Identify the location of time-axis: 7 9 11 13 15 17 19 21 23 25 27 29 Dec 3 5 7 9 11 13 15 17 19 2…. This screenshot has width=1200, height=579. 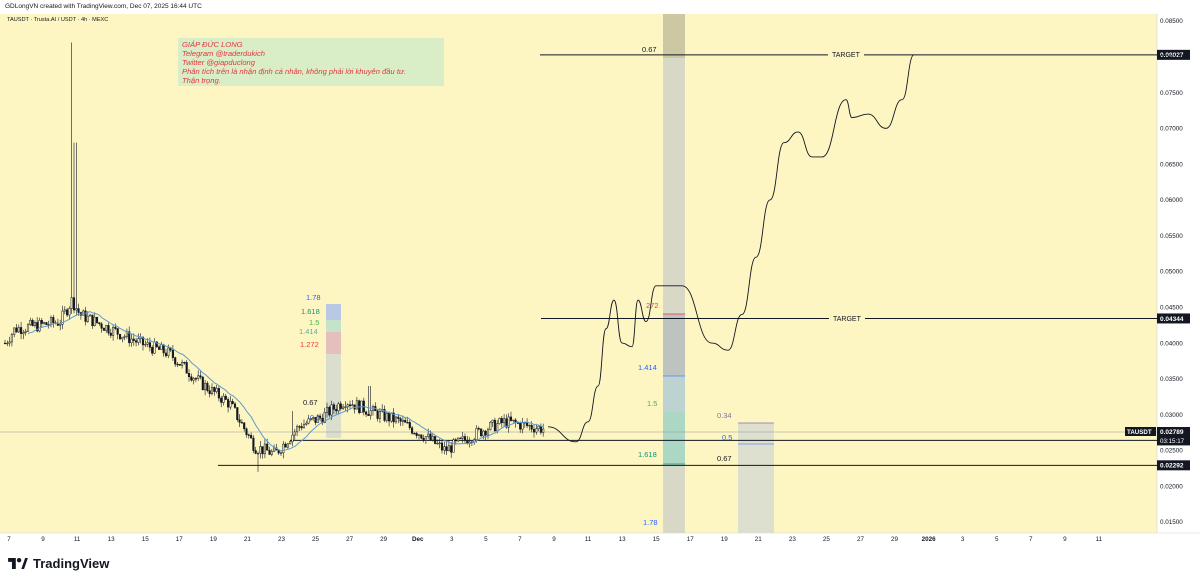
(554, 539).